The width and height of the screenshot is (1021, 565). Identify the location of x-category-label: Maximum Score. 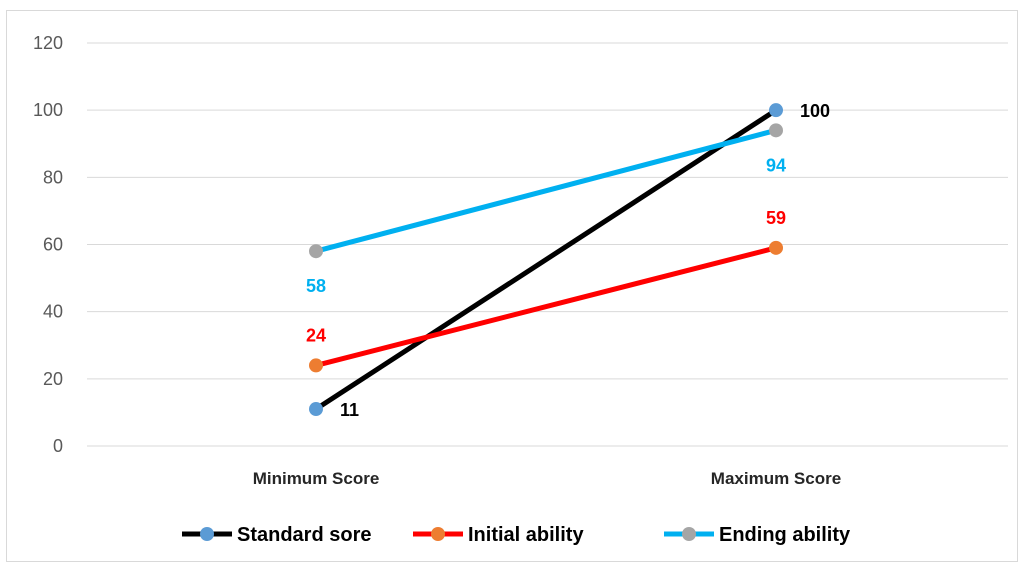
(776, 478).